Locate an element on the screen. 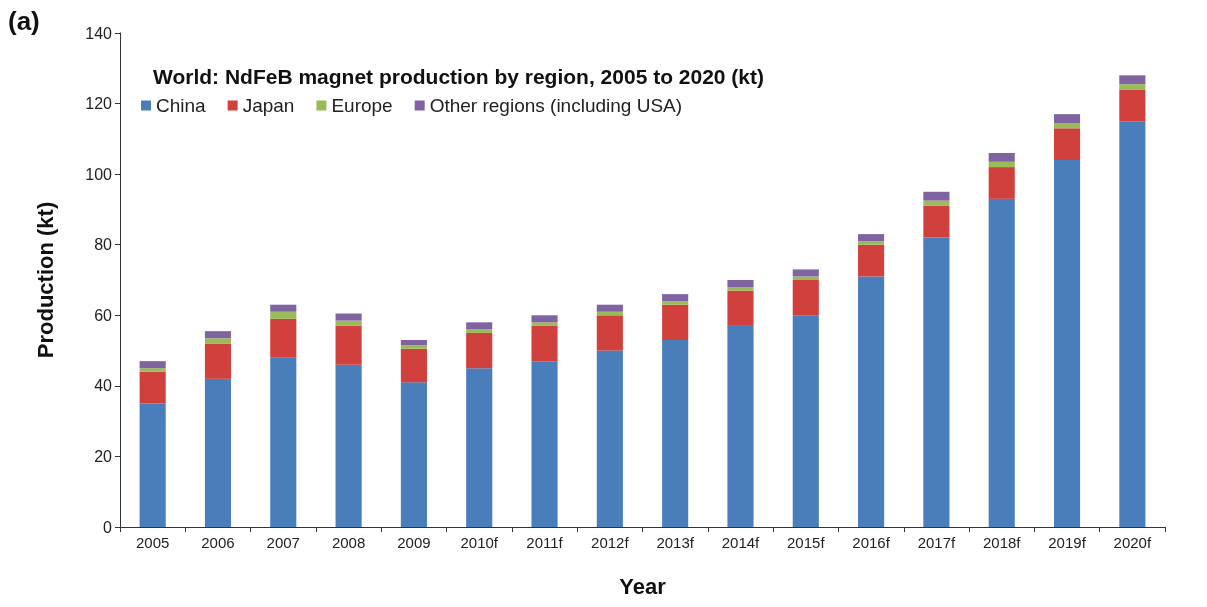 The height and width of the screenshot is (607, 1207). x-tick-label: 2014f is located at coordinates (741, 542).